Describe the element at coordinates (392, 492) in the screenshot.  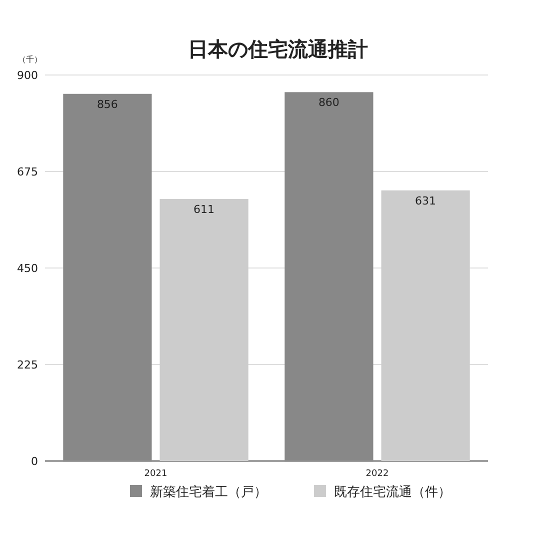
I see `legend-label: 既存住宅流通（件）` at that location.